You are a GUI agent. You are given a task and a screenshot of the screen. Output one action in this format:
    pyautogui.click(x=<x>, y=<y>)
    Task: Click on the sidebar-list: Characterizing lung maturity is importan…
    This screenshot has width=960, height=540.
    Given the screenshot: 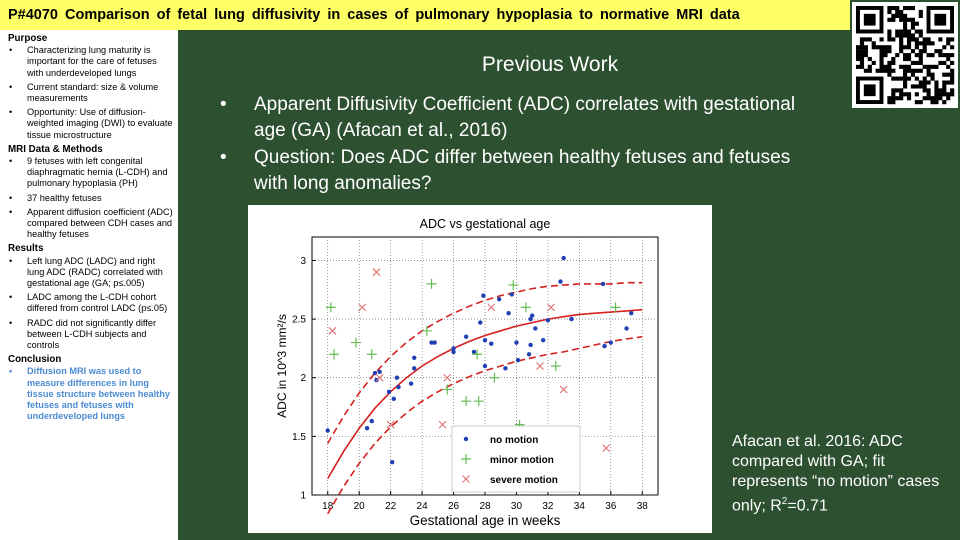 What is the action you would take?
    pyautogui.click(x=91, y=93)
    